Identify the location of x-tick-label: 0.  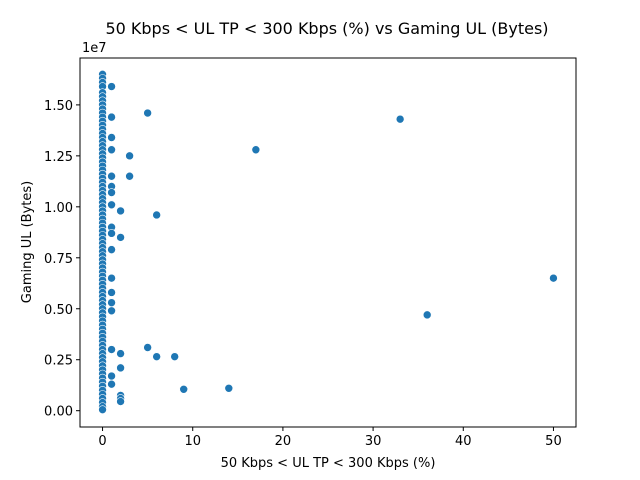
(102, 441).